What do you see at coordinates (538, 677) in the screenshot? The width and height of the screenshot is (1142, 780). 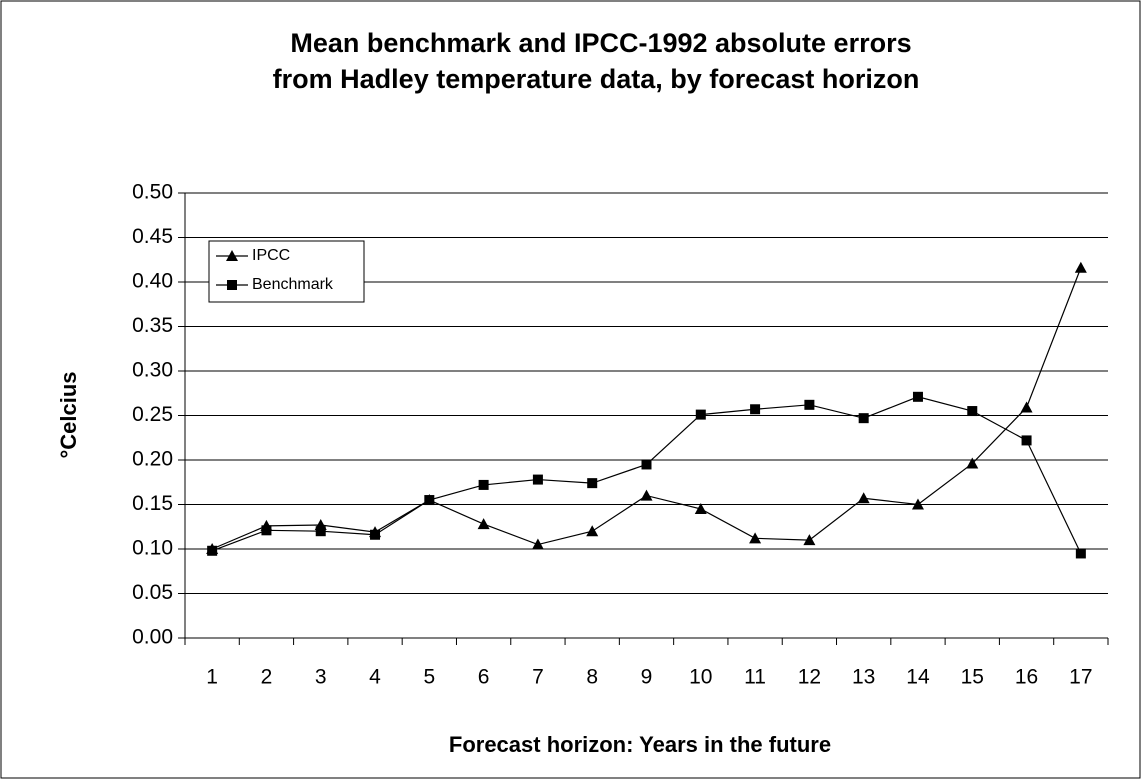 I see `x-tick-label: 7` at bounding box center [538, 677].